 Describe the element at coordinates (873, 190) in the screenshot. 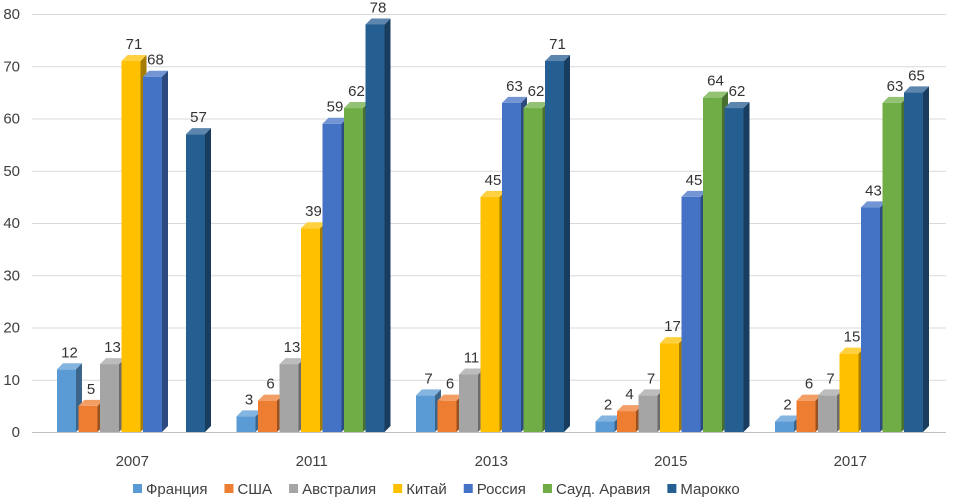

I see `data-label: 43` at that location.